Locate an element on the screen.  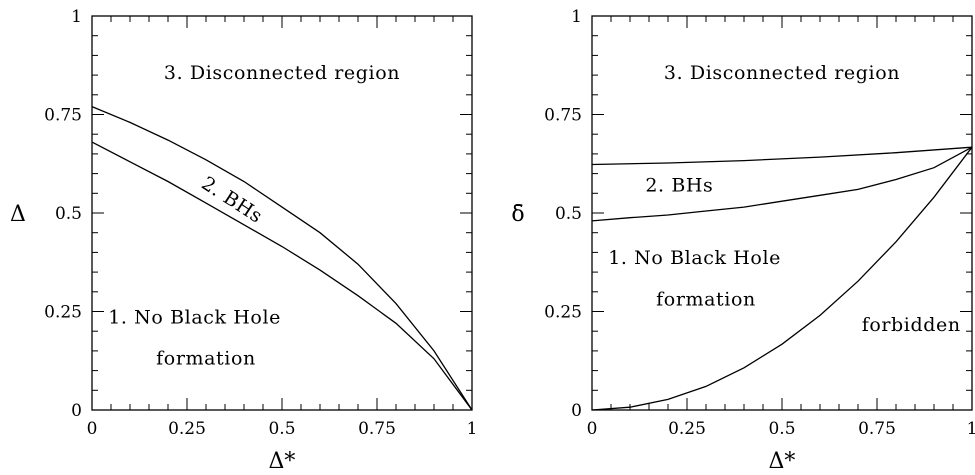
y-axis-title: Δ is located at coordinates (18, 214).